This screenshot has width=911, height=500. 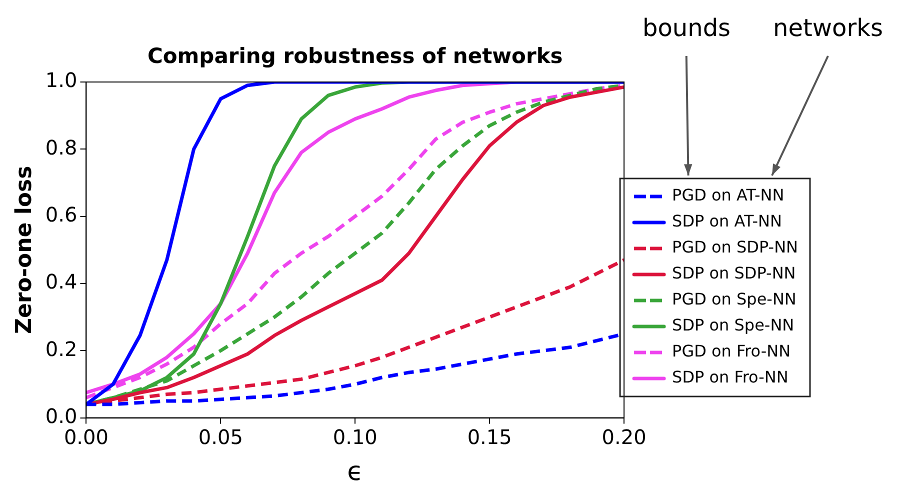 I want to click on legend-label: PGD on Fro-NN, so click(x=731, y=351).